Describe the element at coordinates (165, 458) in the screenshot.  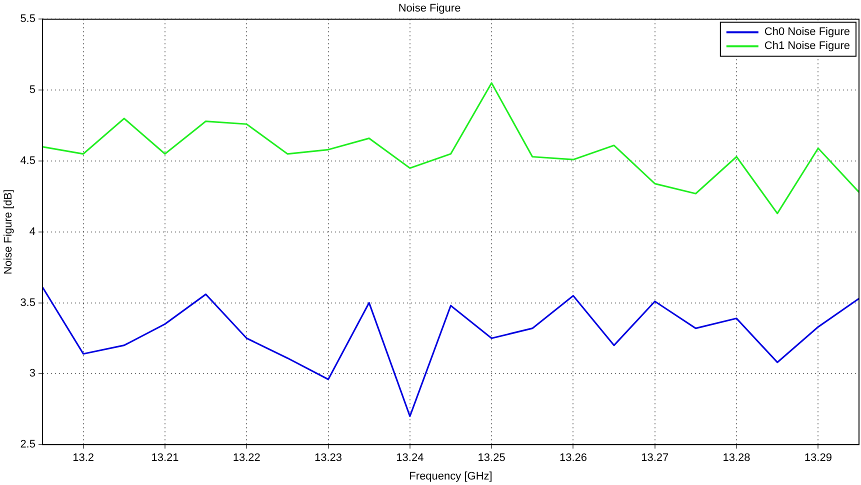
I see `x-tick-label: 13.21` at that location.